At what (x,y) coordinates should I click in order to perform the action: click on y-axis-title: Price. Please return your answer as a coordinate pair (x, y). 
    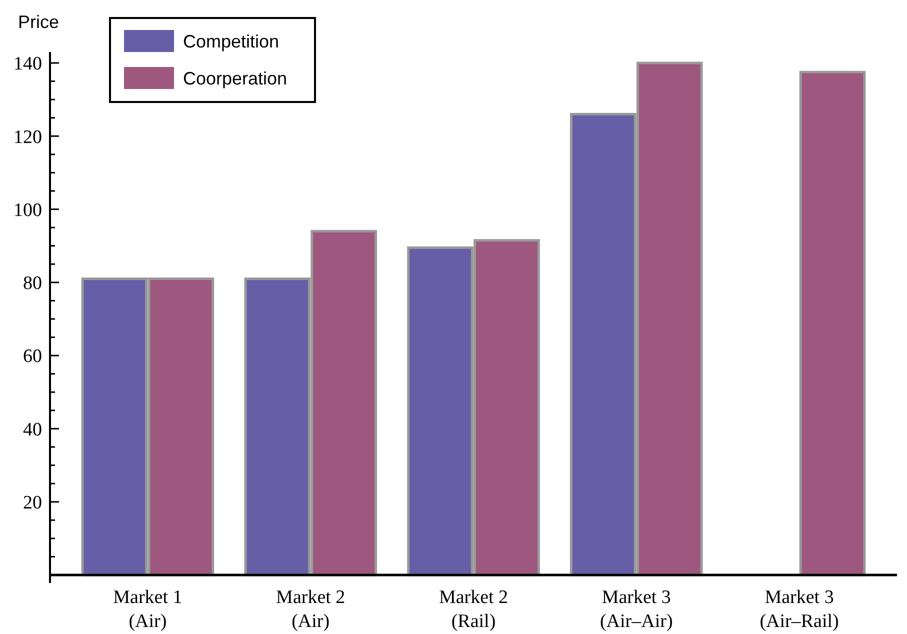
    Looking at the image, I should click on (39, 22).